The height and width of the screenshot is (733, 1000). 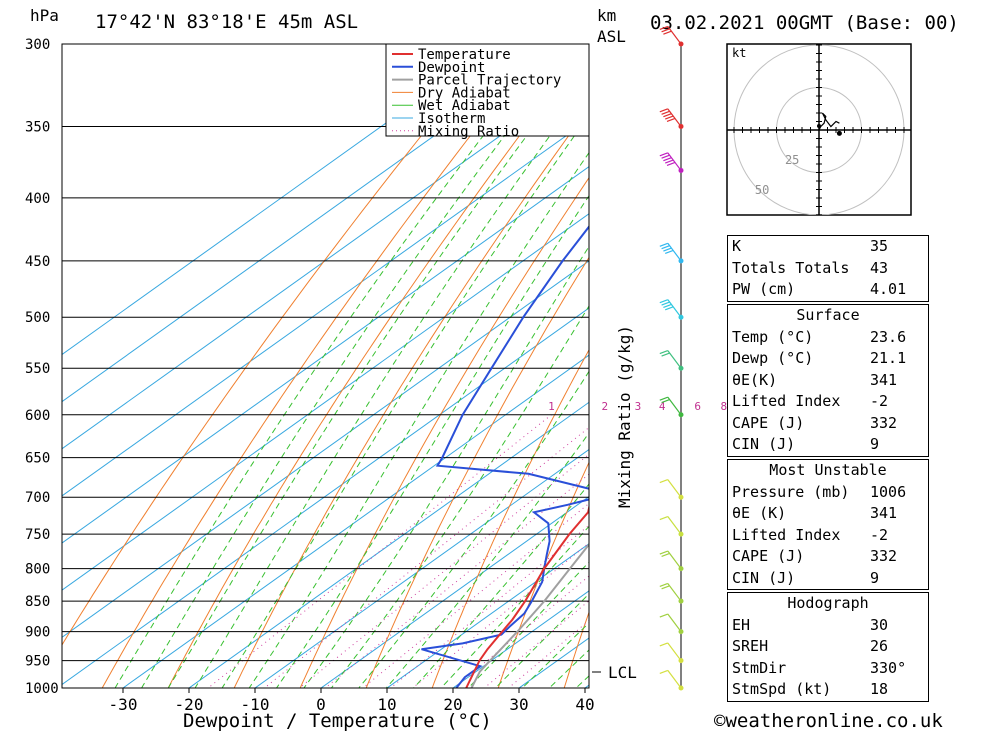 I want to click on row-value: 9, so click(x=875, y=577).